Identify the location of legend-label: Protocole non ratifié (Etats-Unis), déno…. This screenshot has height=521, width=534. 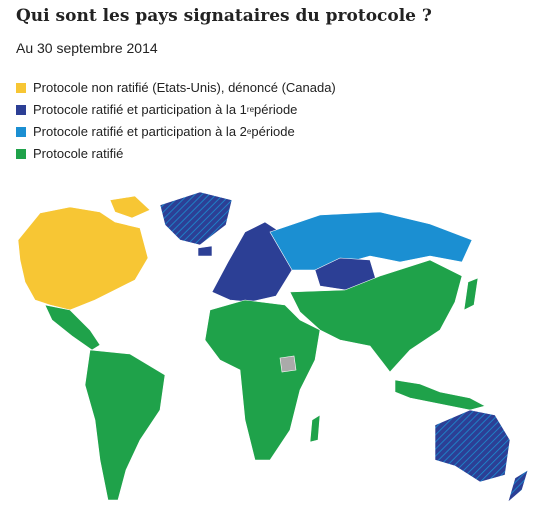
(184, 87).